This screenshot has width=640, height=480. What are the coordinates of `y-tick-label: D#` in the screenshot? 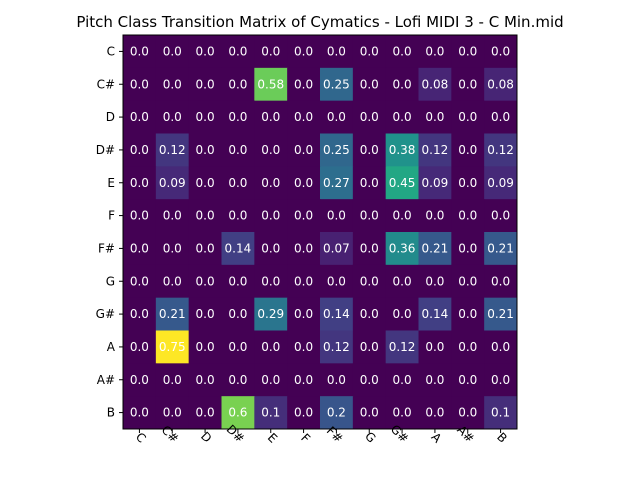 It's located at (105, 150).